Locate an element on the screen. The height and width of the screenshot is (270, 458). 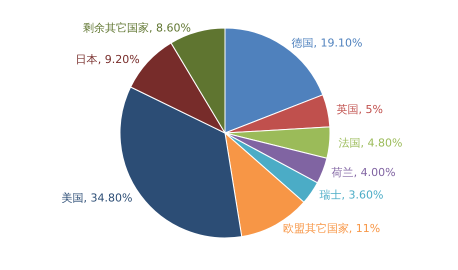
slice-label: 英国, 5% is located at coordinates (359, 109).